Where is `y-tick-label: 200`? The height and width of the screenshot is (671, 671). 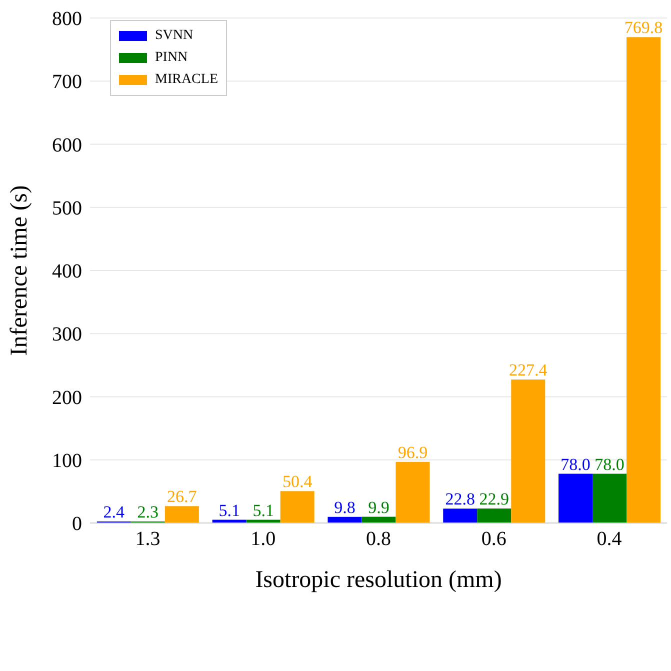
y-tick-label: 200 is located at coordinates (67, 397).